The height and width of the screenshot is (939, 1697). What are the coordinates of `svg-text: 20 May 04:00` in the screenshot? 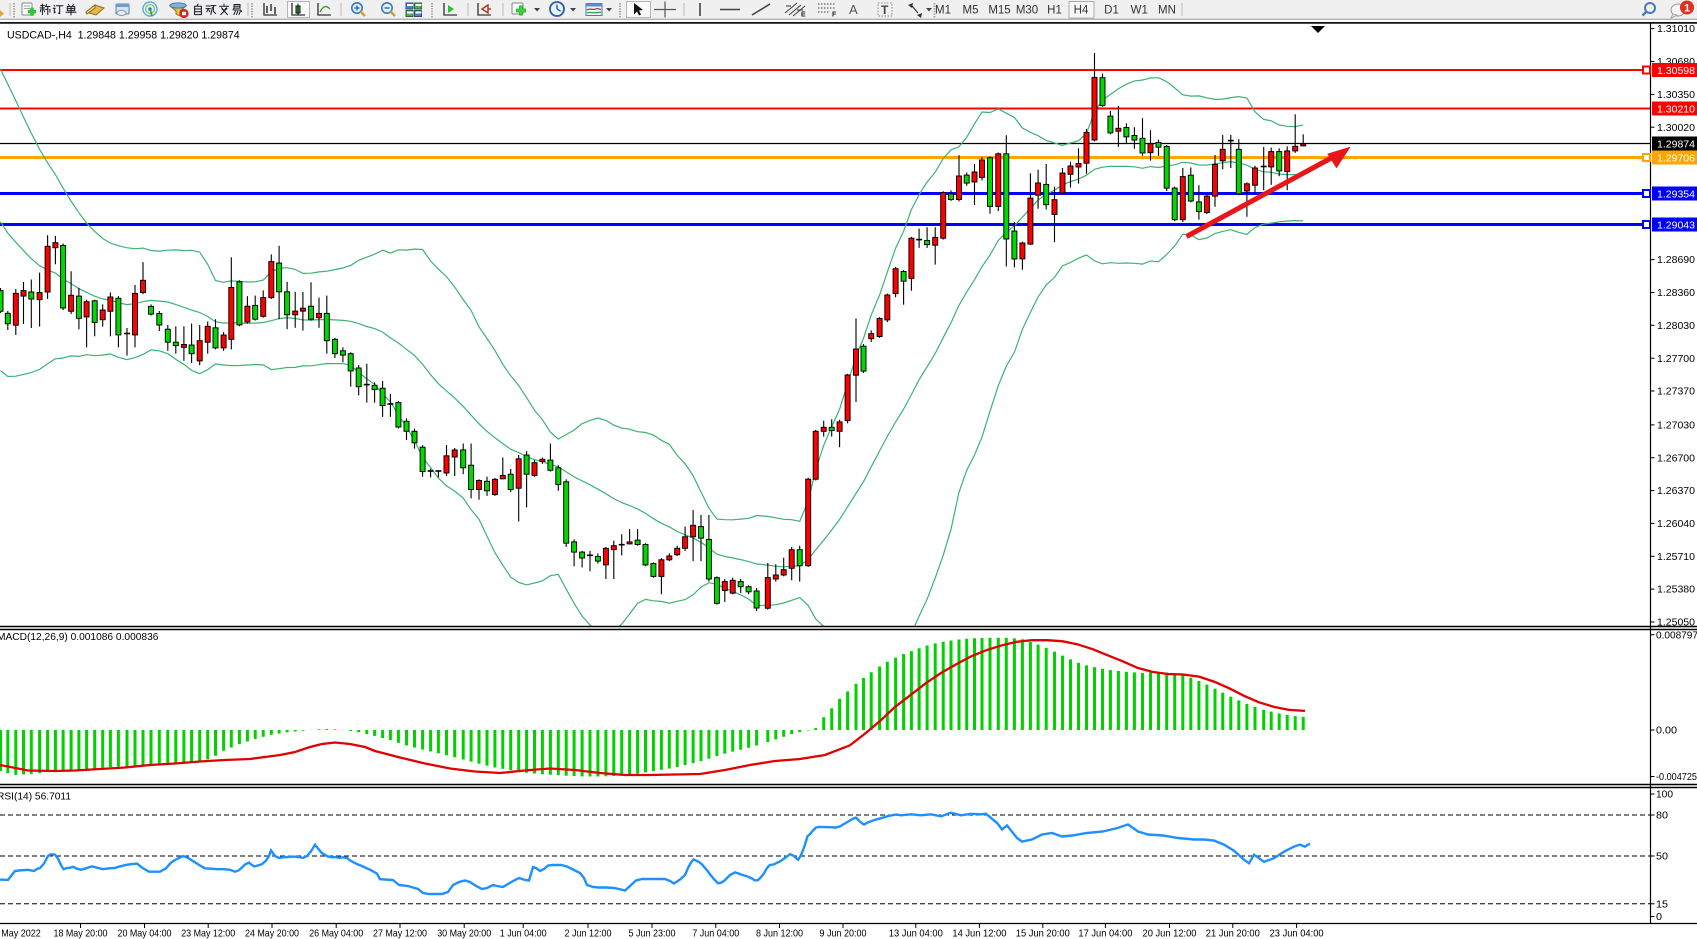 It's located at (145, 934).